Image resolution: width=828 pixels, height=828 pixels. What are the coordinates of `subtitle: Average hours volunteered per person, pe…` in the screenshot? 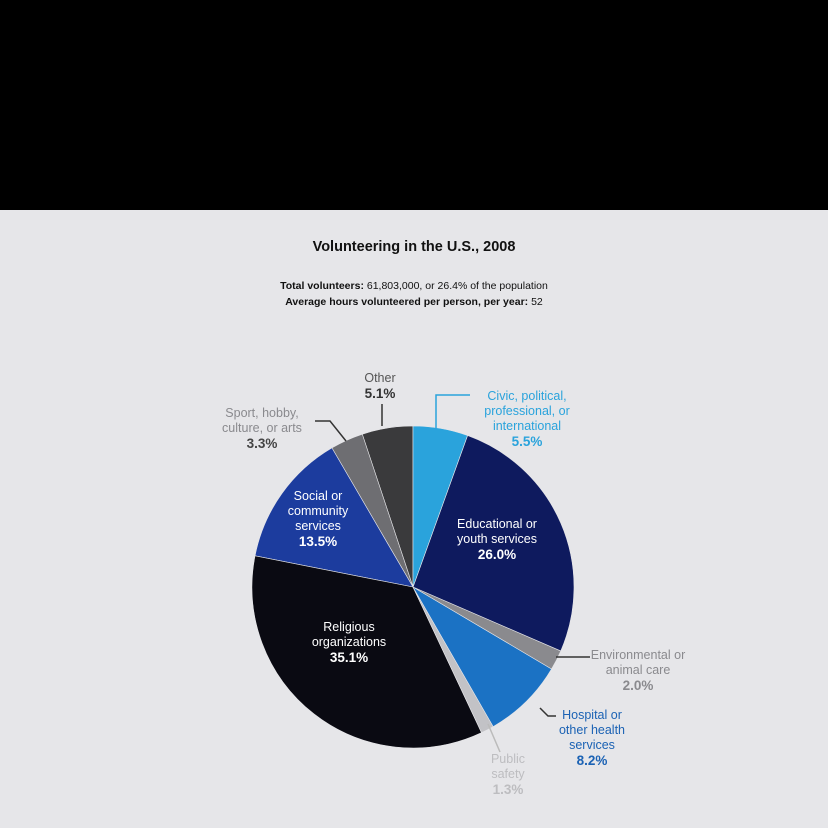 It's located at (414, 302).